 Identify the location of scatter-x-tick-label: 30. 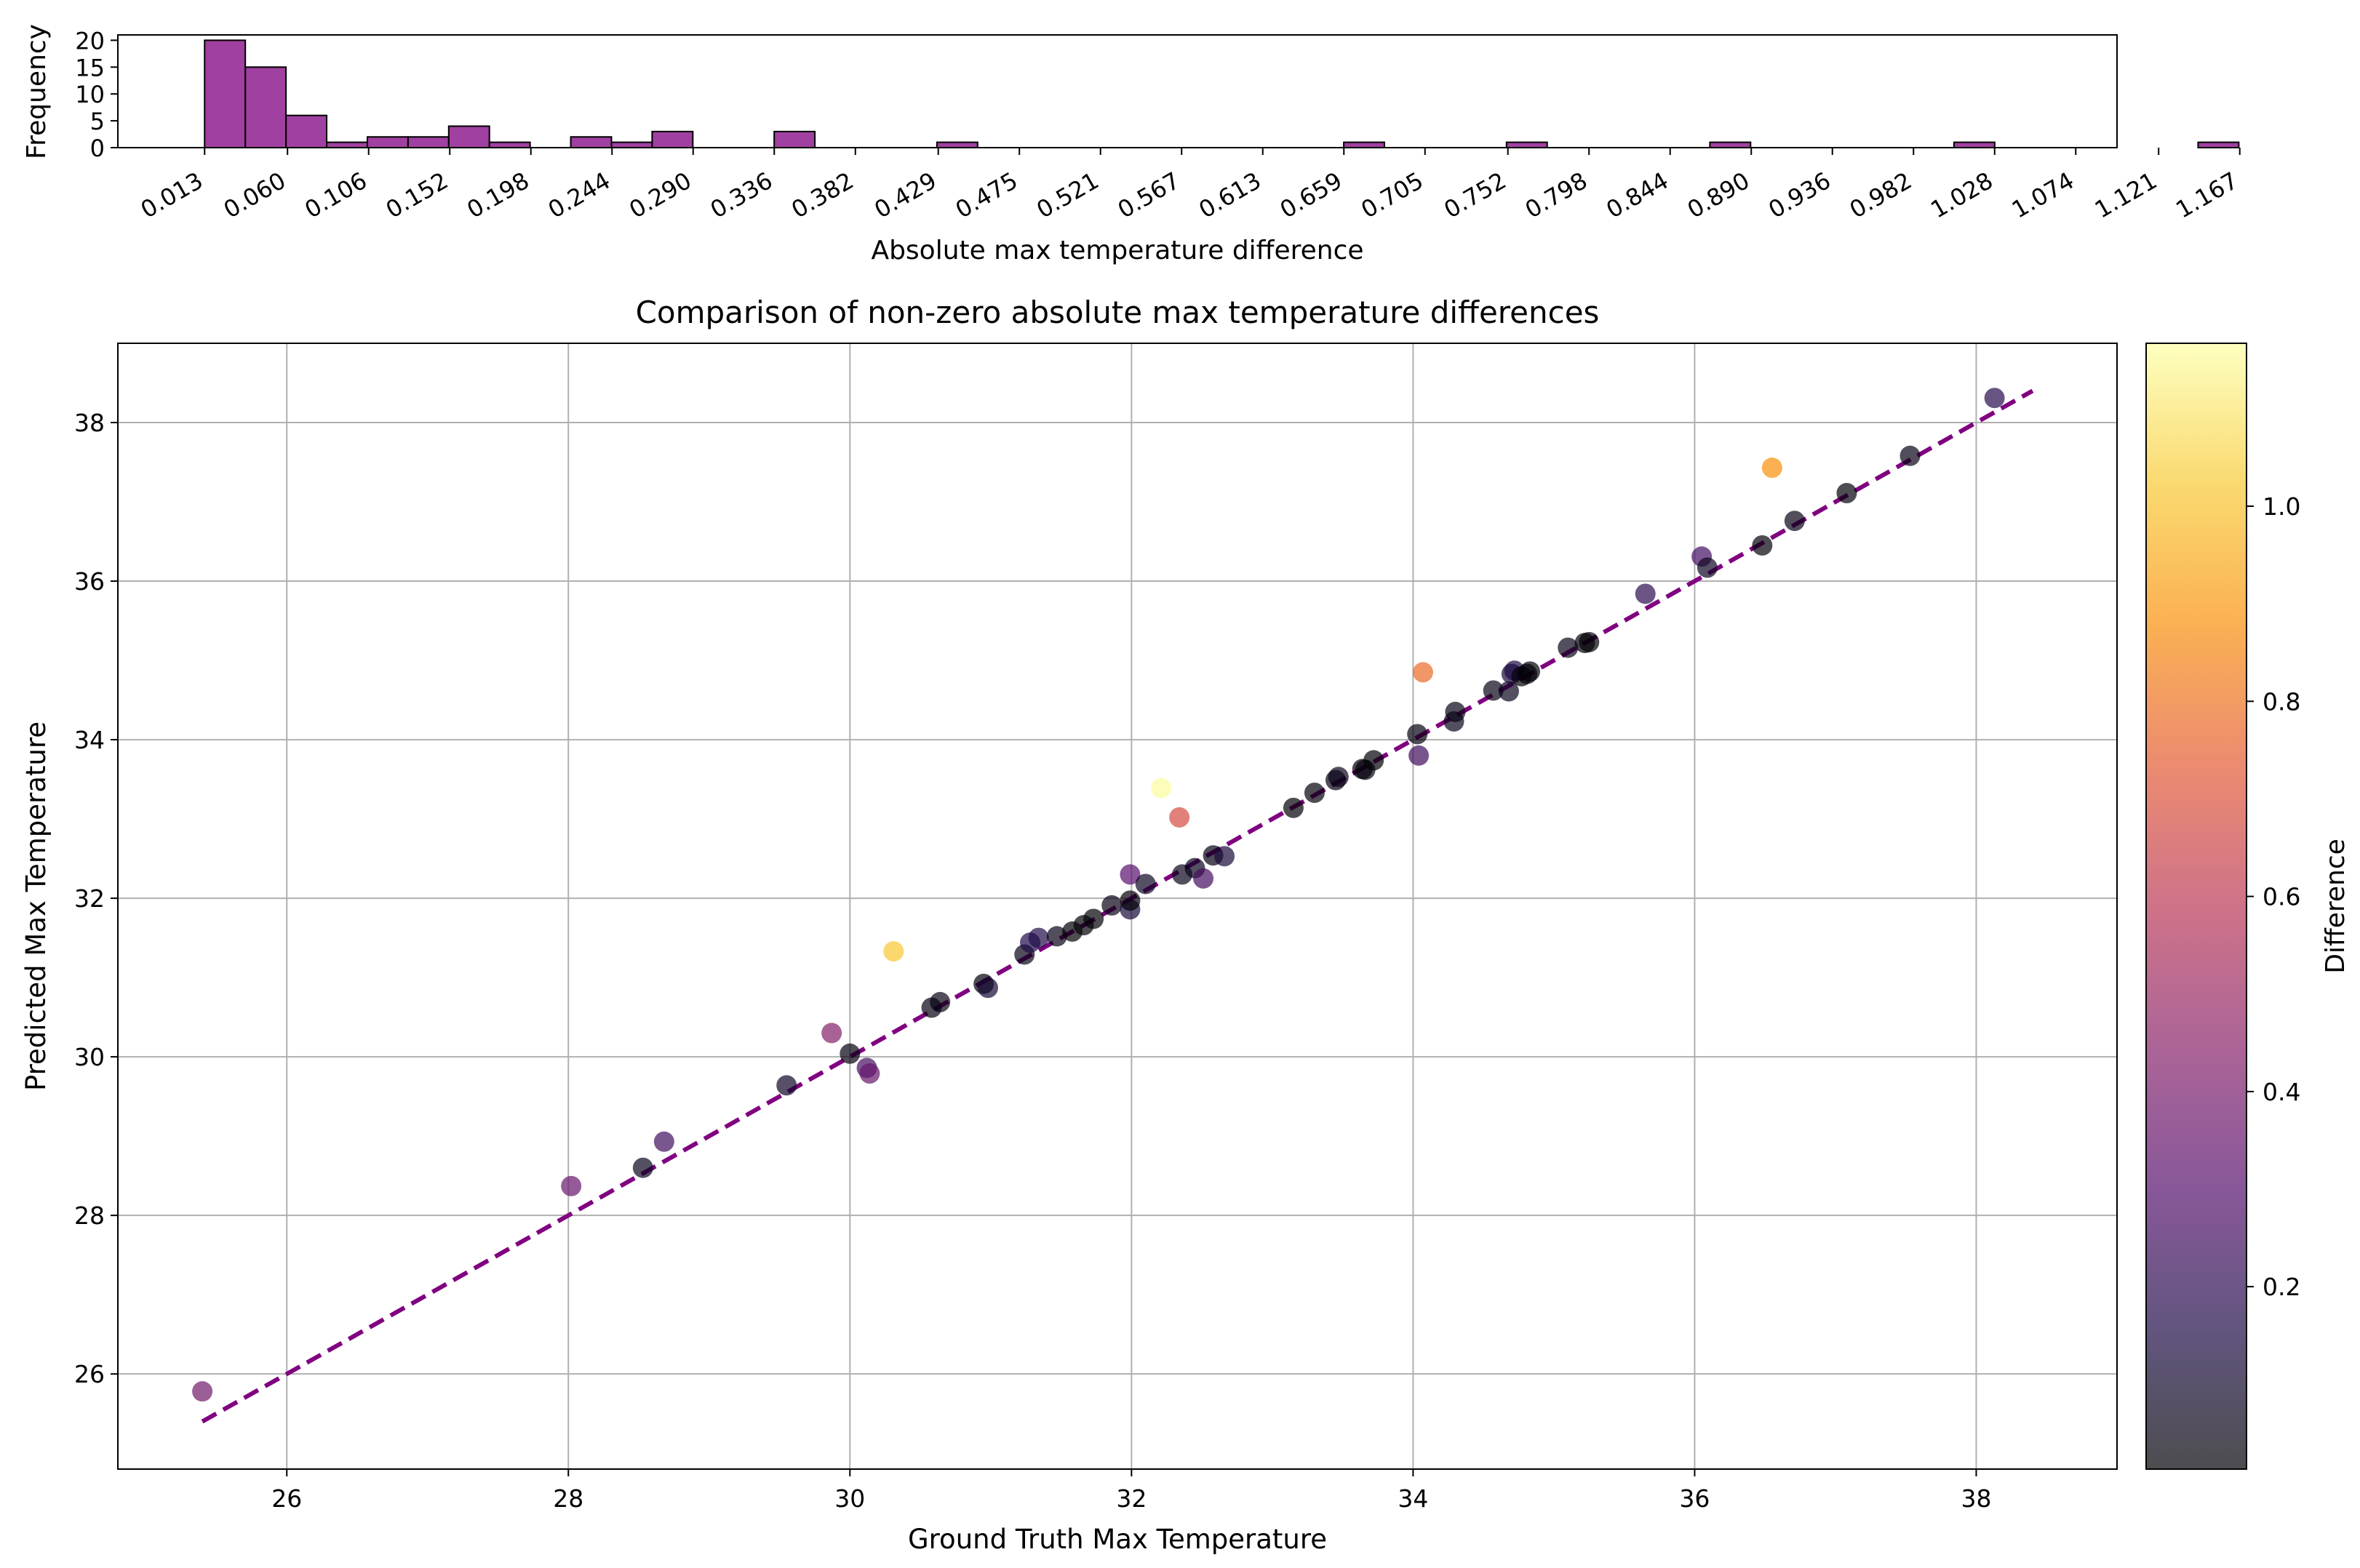
(849, 1498).